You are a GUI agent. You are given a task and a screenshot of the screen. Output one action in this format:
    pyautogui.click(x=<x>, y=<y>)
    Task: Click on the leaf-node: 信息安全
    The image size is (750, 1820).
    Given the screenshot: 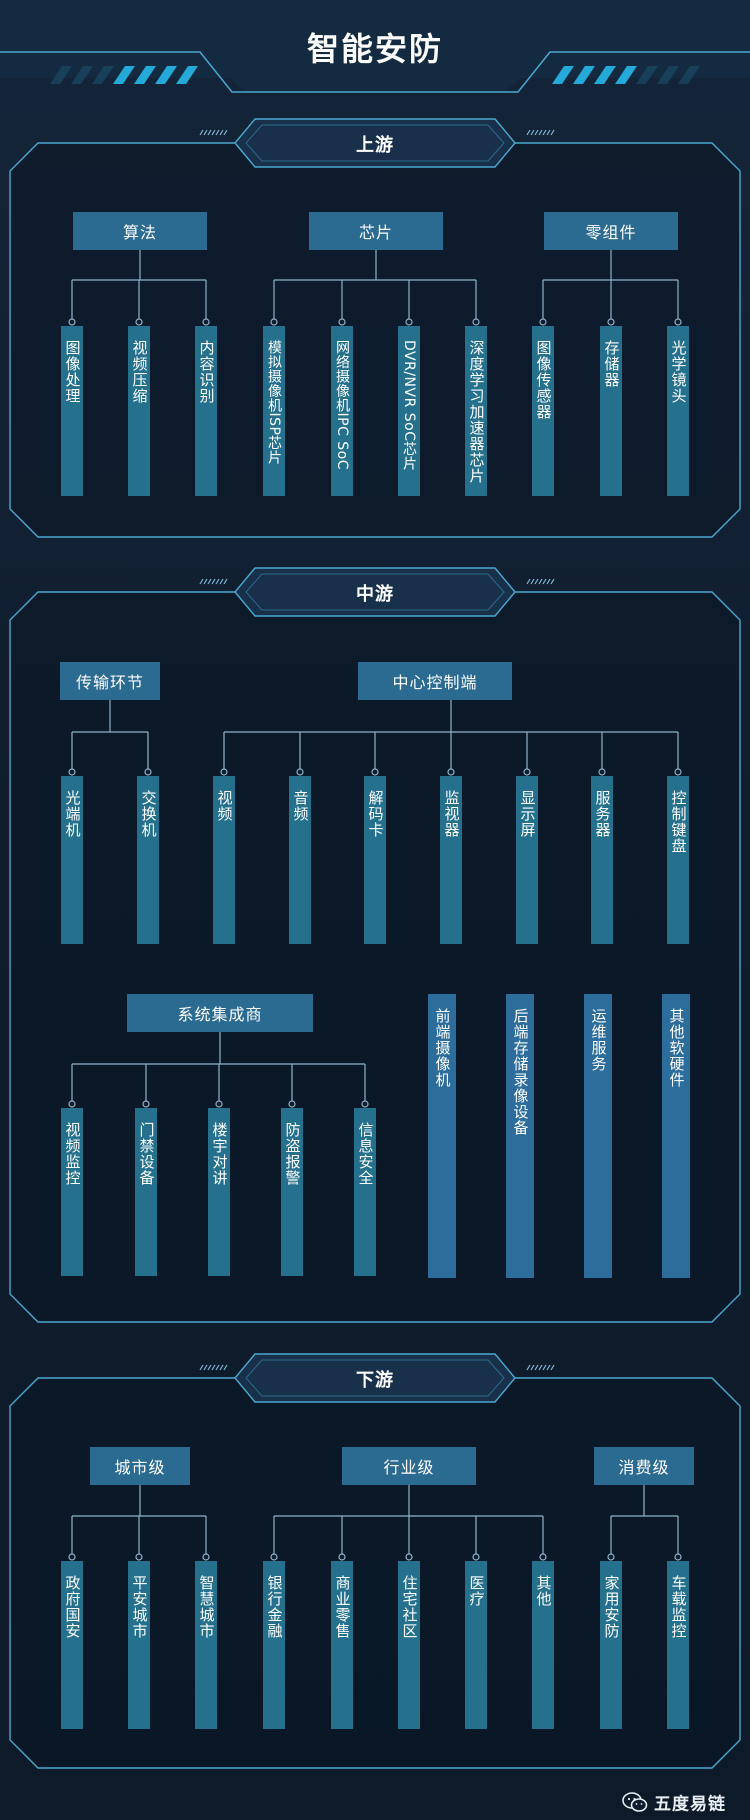 What is the action you would take?
    pyautogui.click(x=365, y=1192)
    